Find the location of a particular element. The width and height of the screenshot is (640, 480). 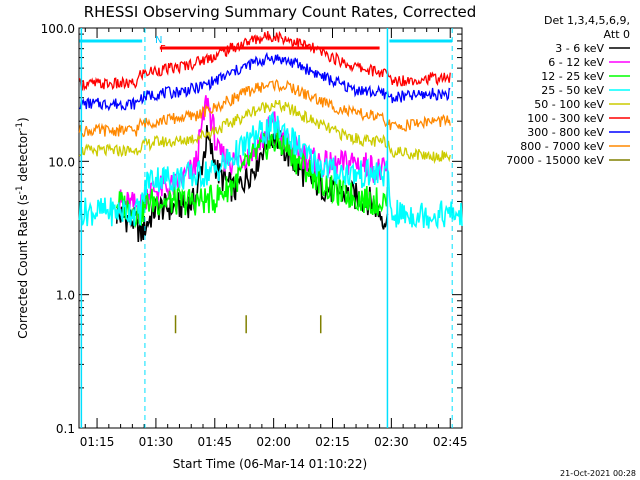

legend-label-4: 50 - 100 keV is located at coordinates (569, 104).